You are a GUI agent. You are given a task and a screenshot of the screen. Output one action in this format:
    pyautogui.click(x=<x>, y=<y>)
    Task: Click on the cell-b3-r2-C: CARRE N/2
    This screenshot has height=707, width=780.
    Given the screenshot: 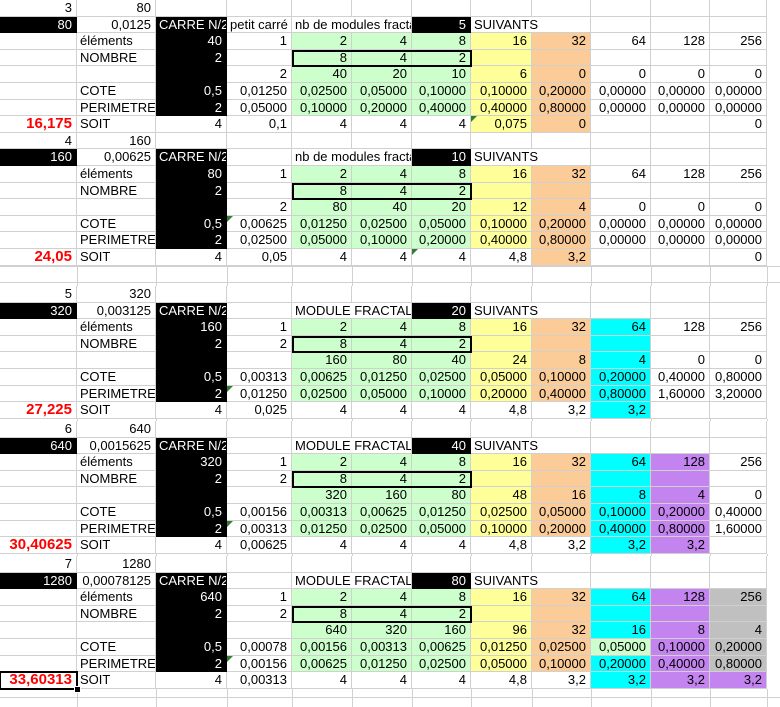 What is the action you would take?
    pyautogui.click(x=191, y=311)
    